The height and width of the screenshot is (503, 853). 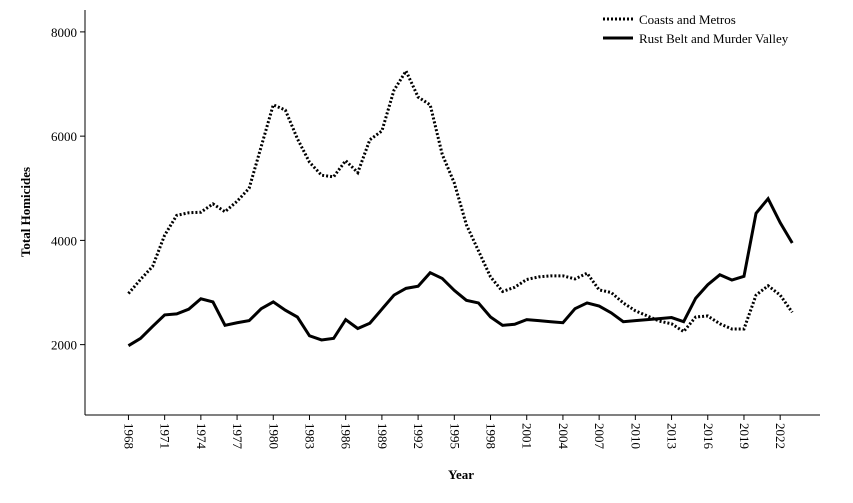 What do you see at coordinates (744, 436) in the screenshot?
I see `x-tick-label: 2019` at bounding box center [744, 436].